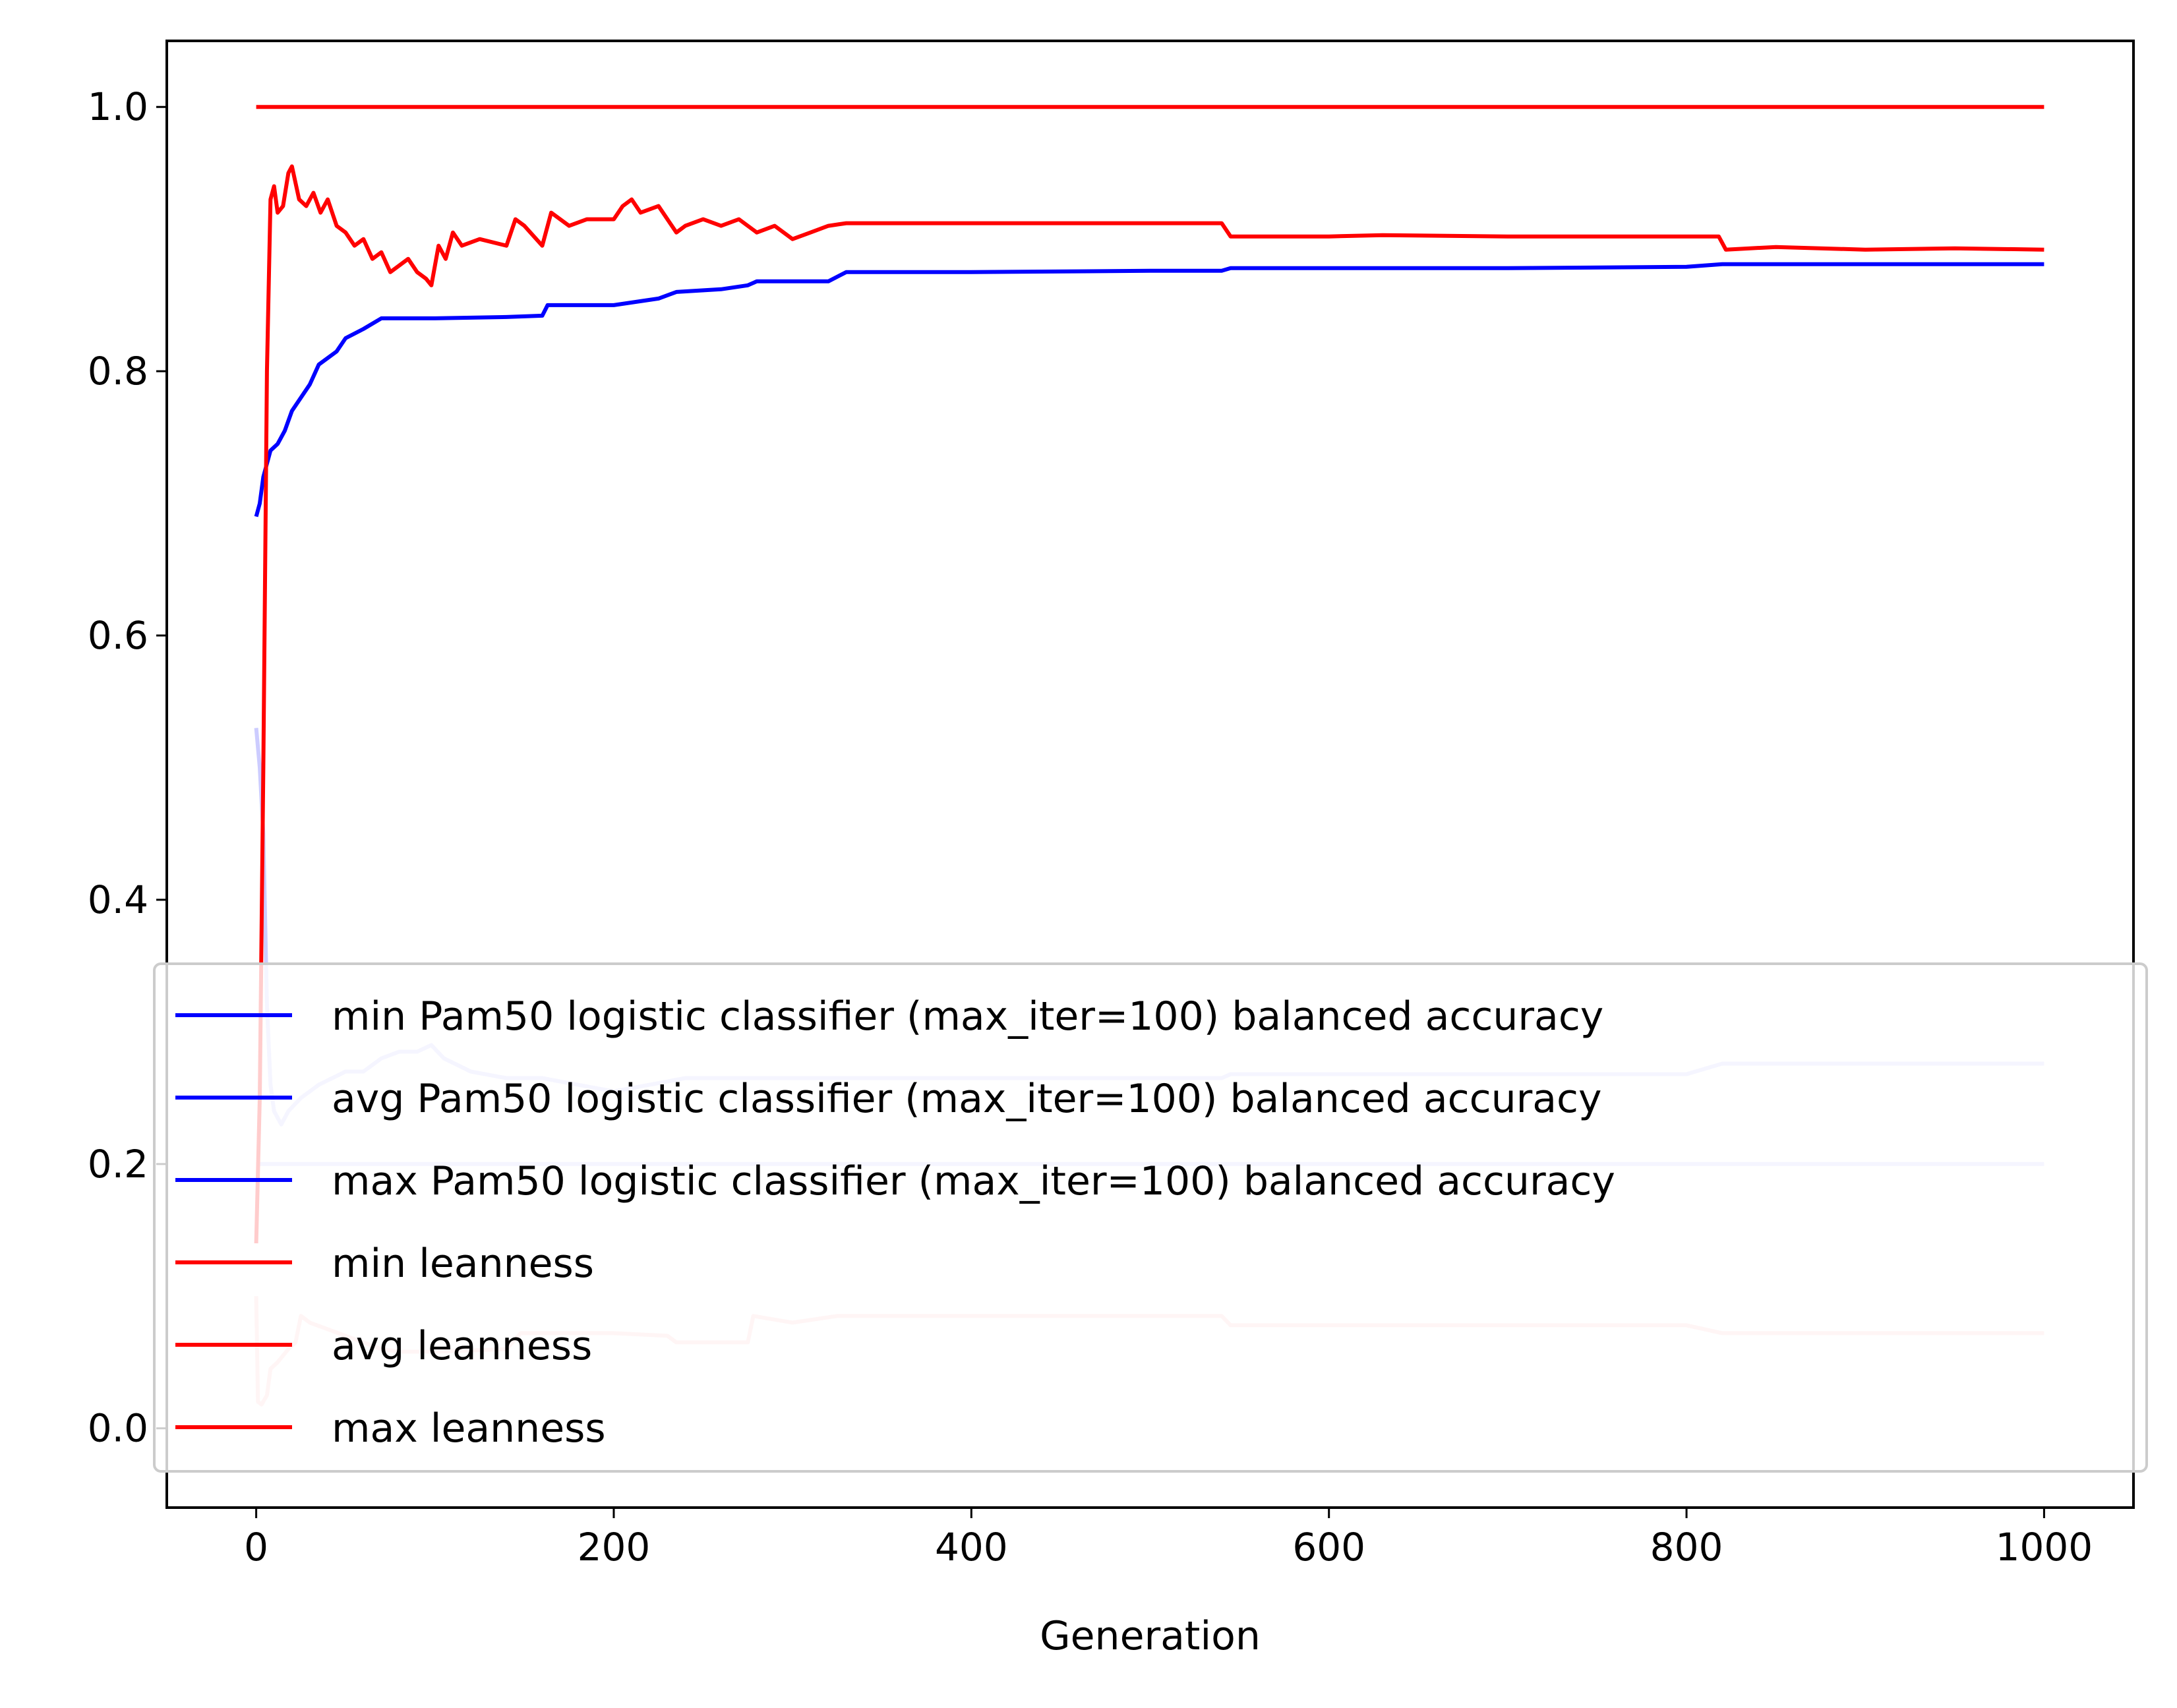 The image size is (2177, 1708). Describe the element at coordinates (462, 1346) in the screenshot. I see `legend-label: avg leanness` at that location.